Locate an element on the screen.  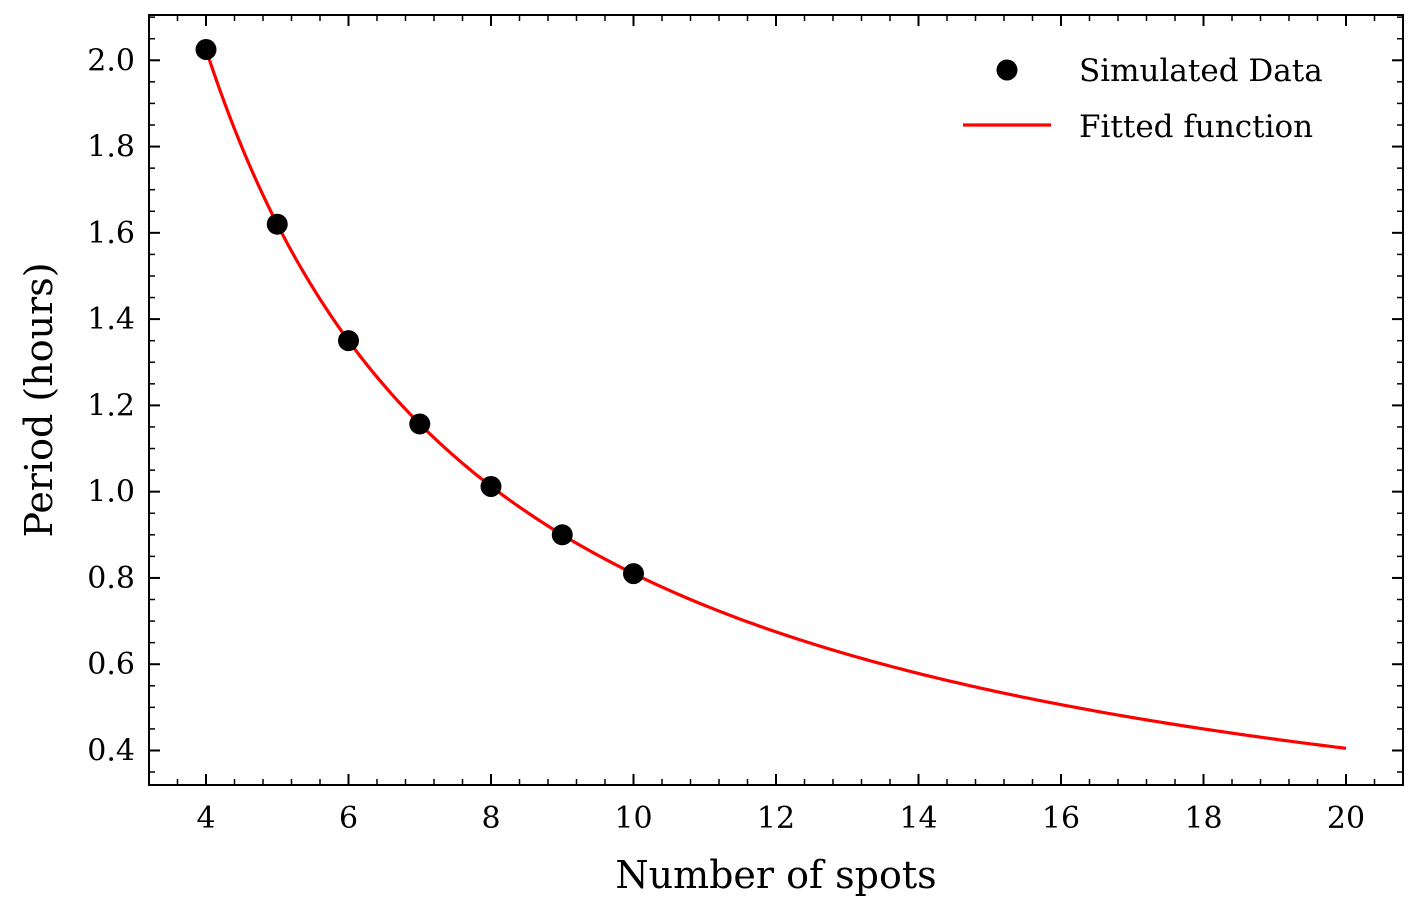
x-tick-label: 10 is located at coordinates (633, 818).